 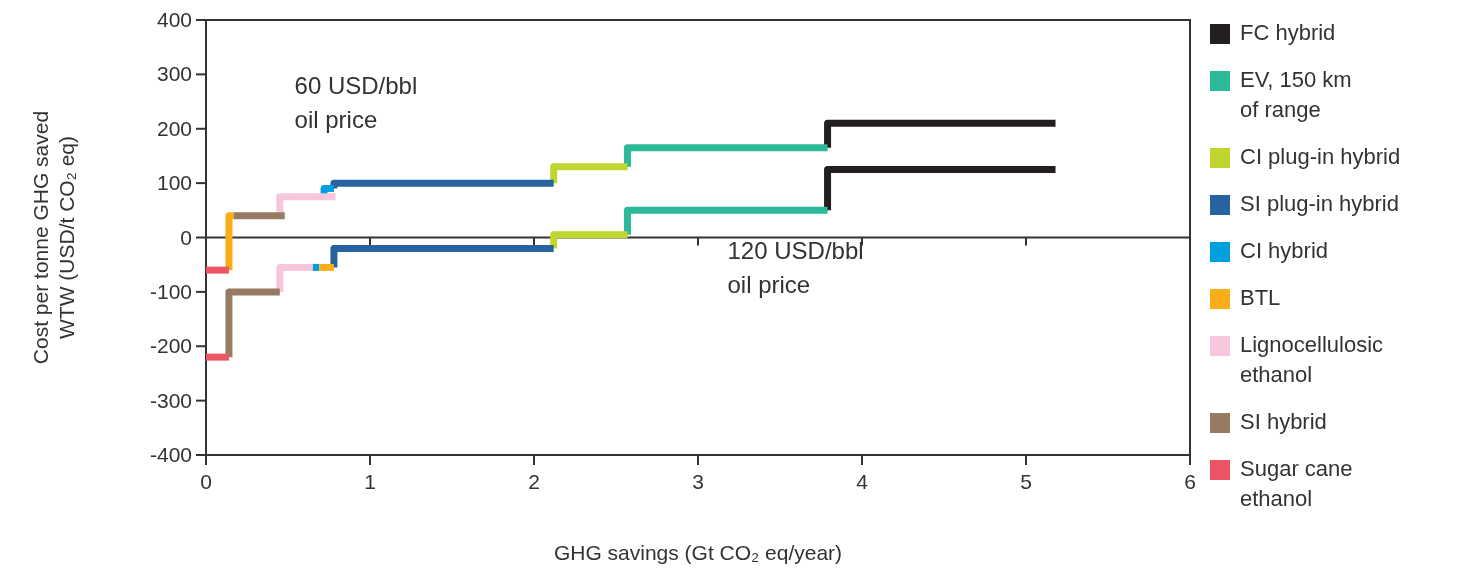 What do you see at coordinates (1260, 297) in the screenshot?
I see `legend-label: BTL` at bounding box center [1260, 297].